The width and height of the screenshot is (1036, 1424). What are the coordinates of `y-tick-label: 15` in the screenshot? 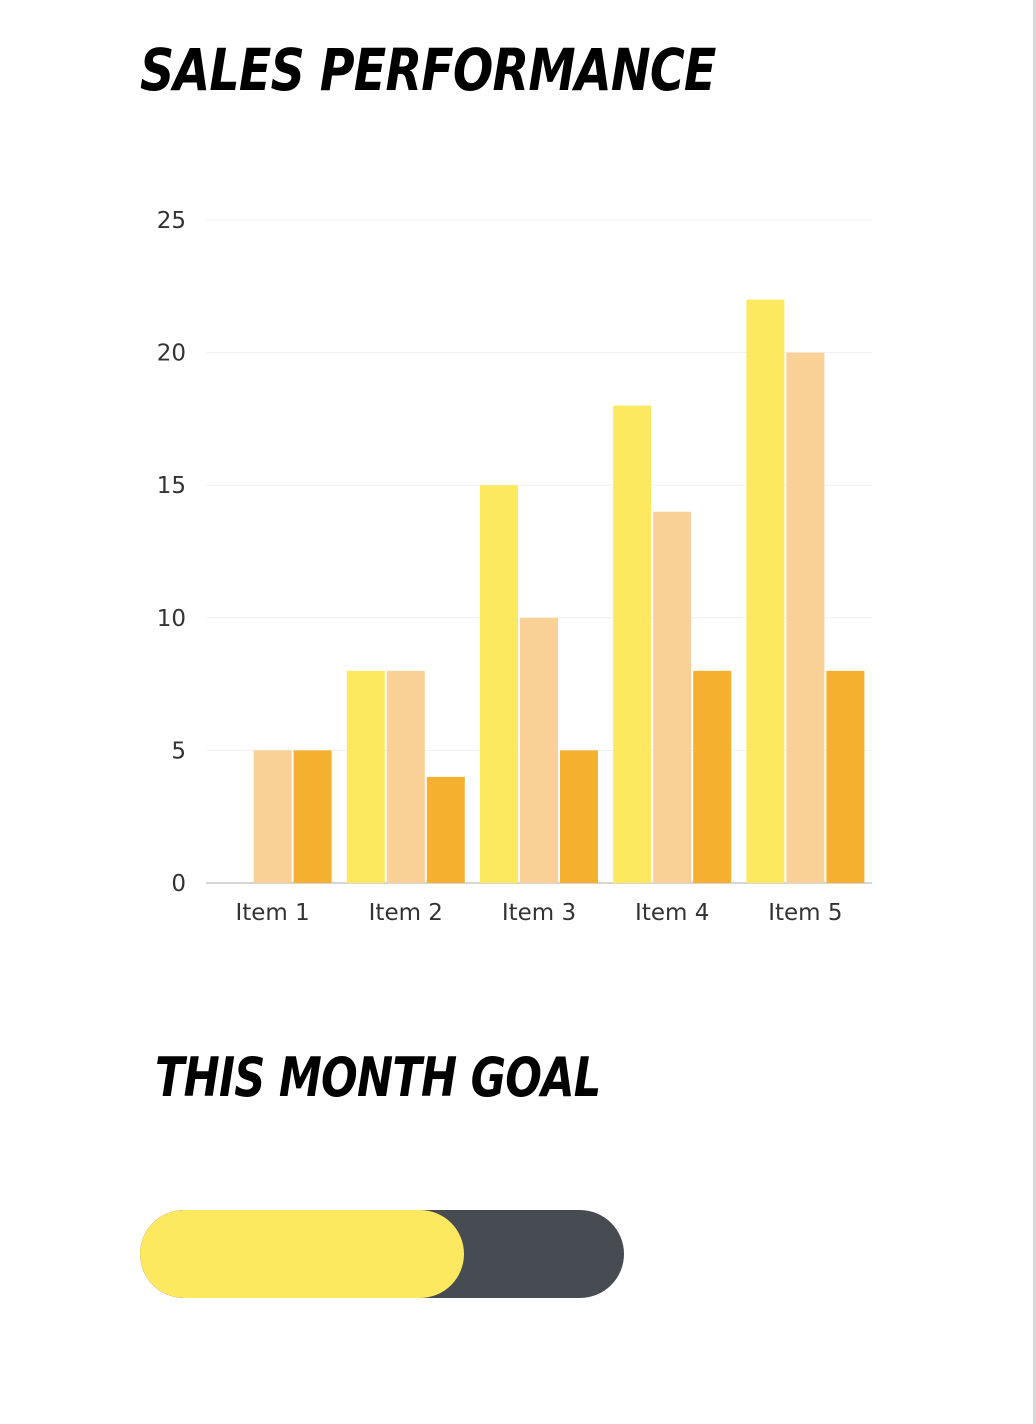 It's located at (171, 486).